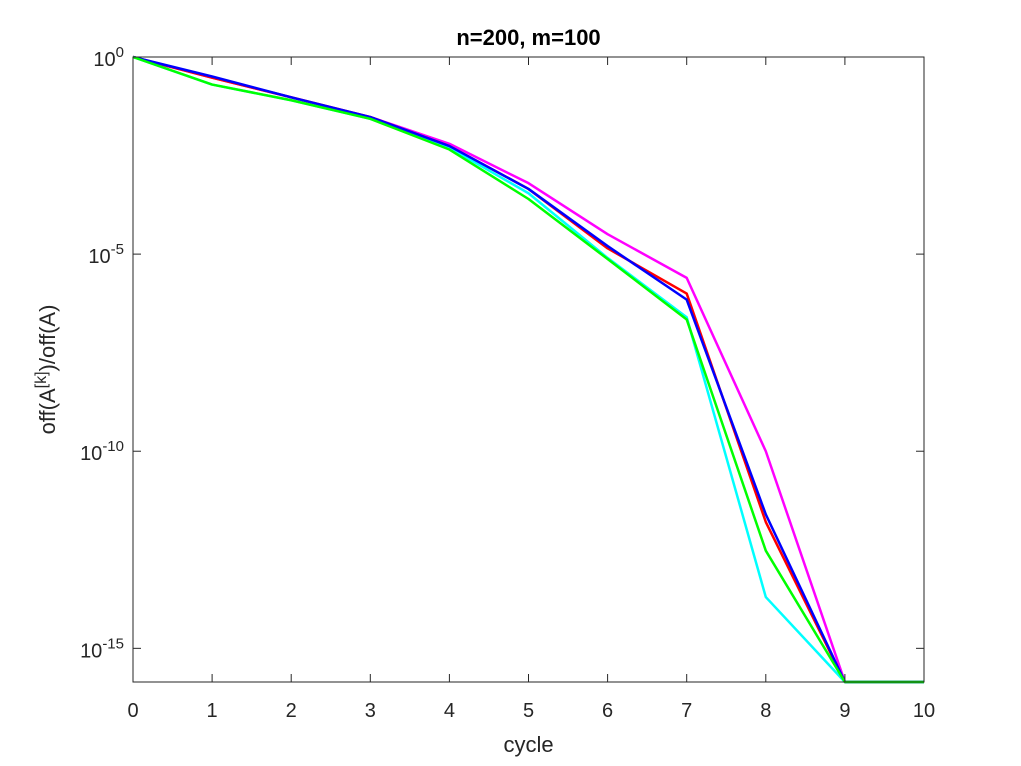  I want to click on y-axis-label: off(A[k])/off(A), so click(46, 370).